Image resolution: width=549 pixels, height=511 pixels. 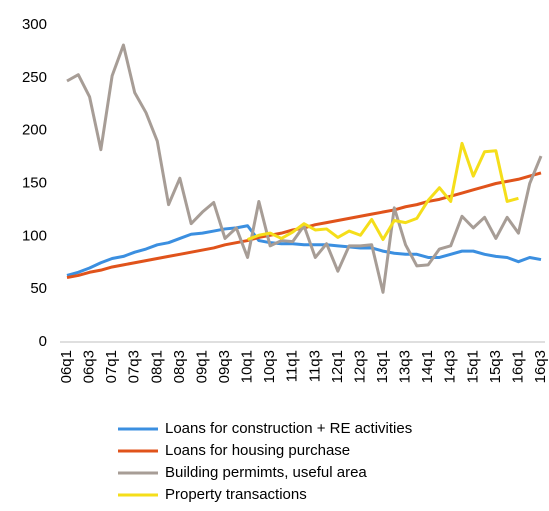 I want to click on x-tick-label: 11q1, so click(x=292, y=366).